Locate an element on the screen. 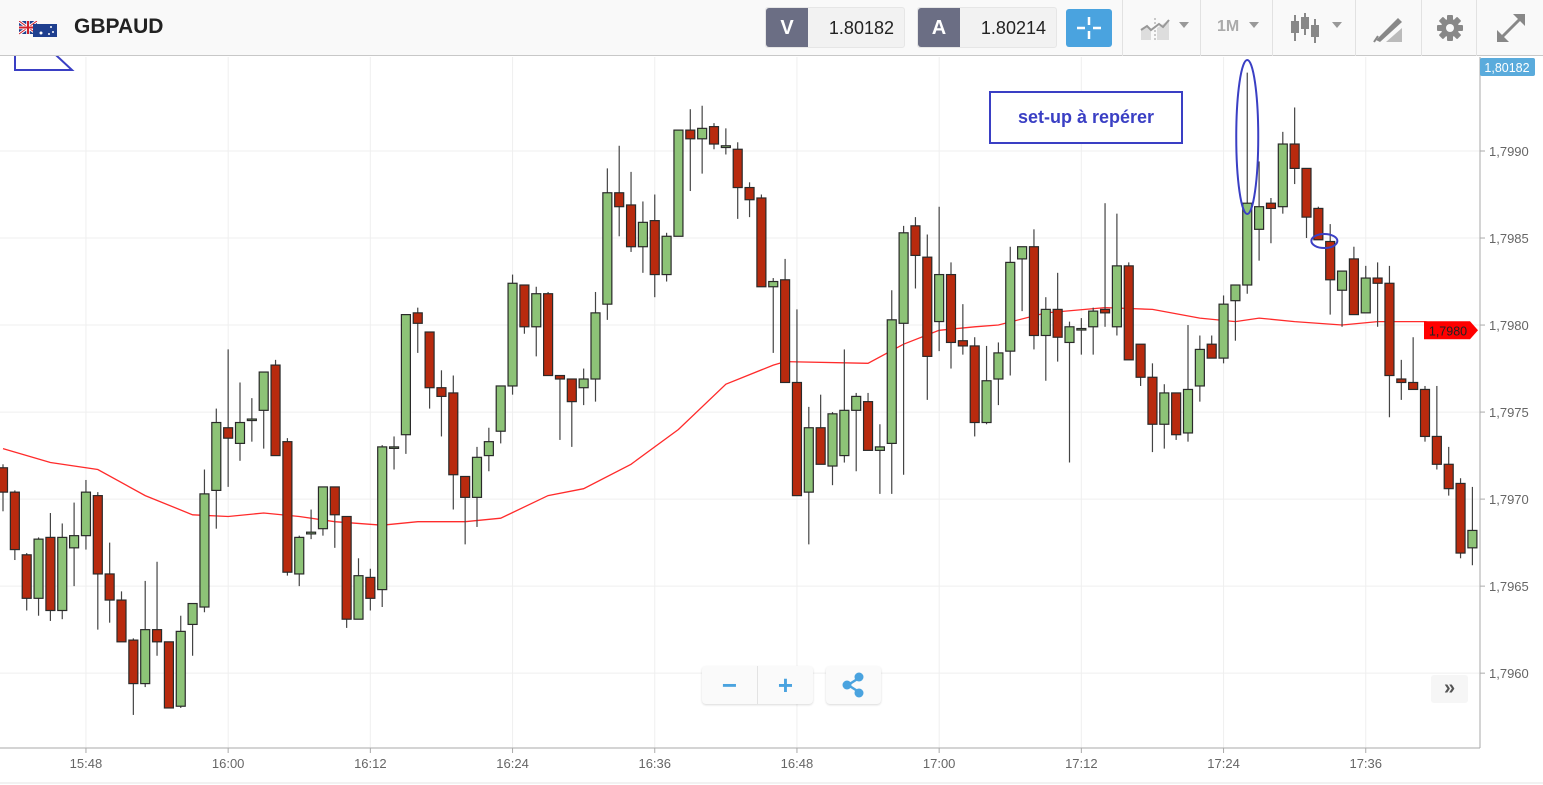 This screenshot has height=785, width=1543. sell-quote-button: V 1.80182 is located at coordinates (835, 27).